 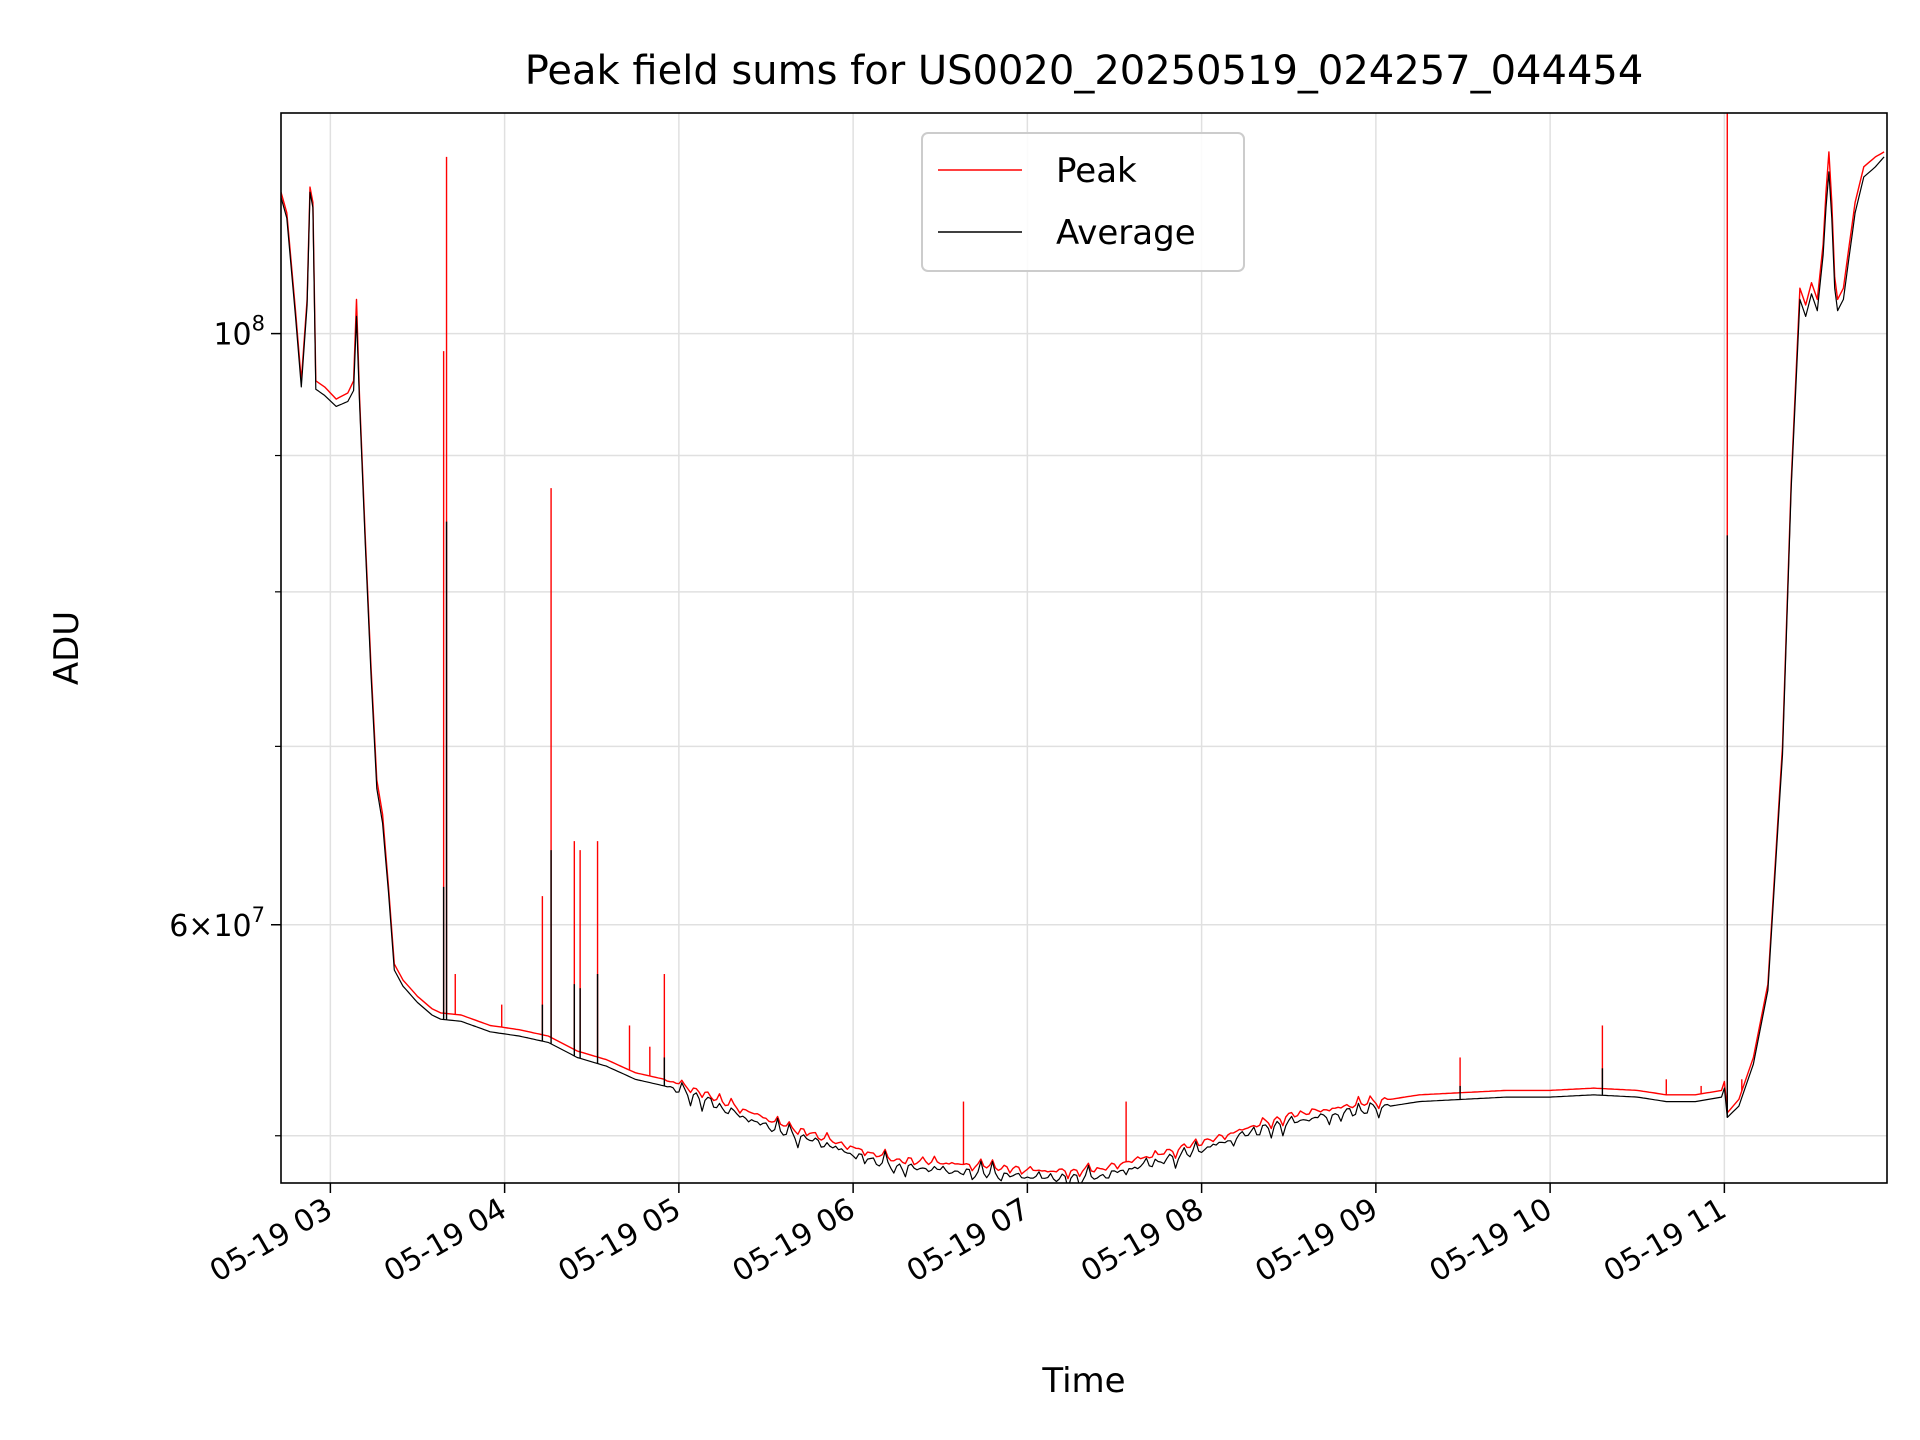 I want to click on legend: Peak Average, so click(x=1083, y=202).